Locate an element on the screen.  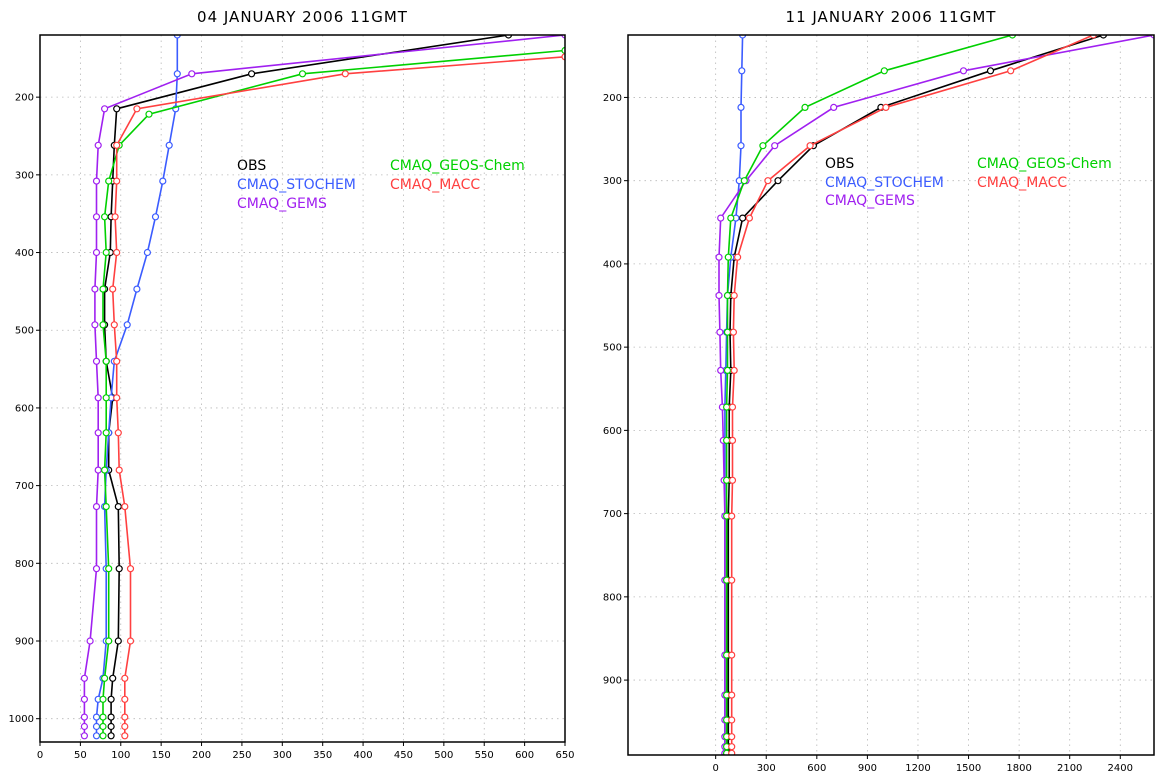
legend-entry: CMAQ_GEMS is located at coordinates (870, 201).